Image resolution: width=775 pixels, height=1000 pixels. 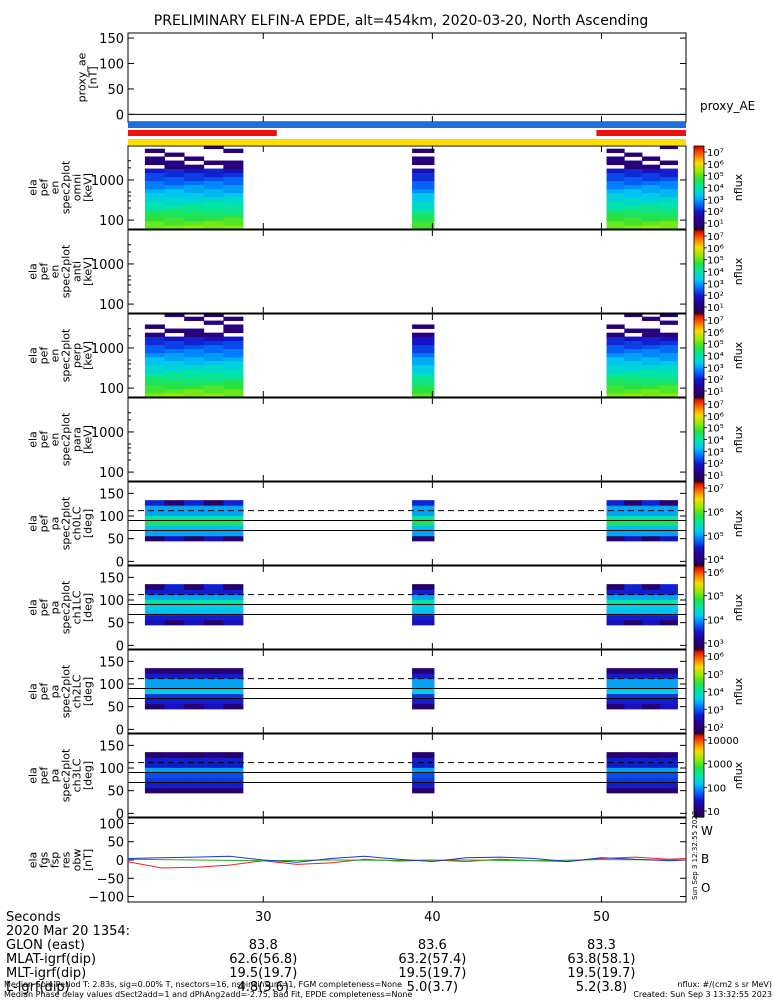 What do you see at coordinates (111, 389) in the screenshot?
I see `energy-panel-2-ytick-label: 100` at bounding box center [111, 389].